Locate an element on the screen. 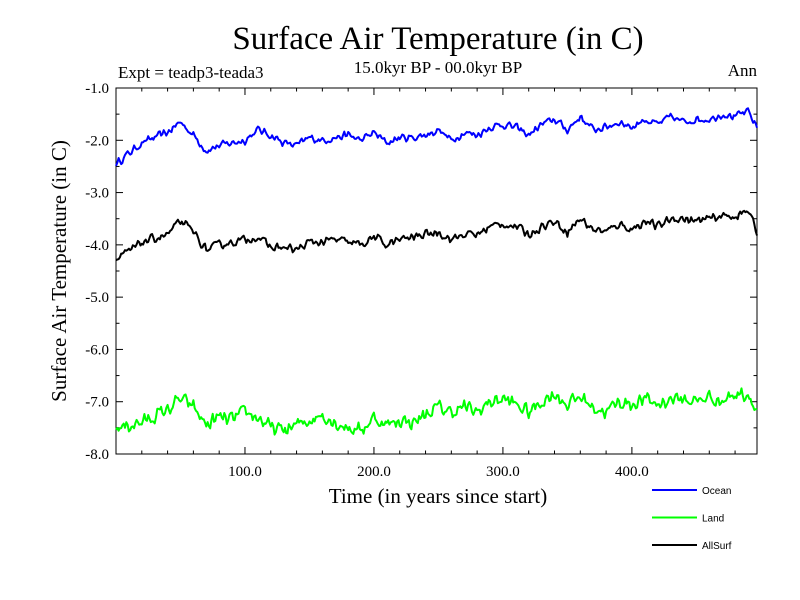  y-tick-label: -1.0 is located at coordinates (97, 89).